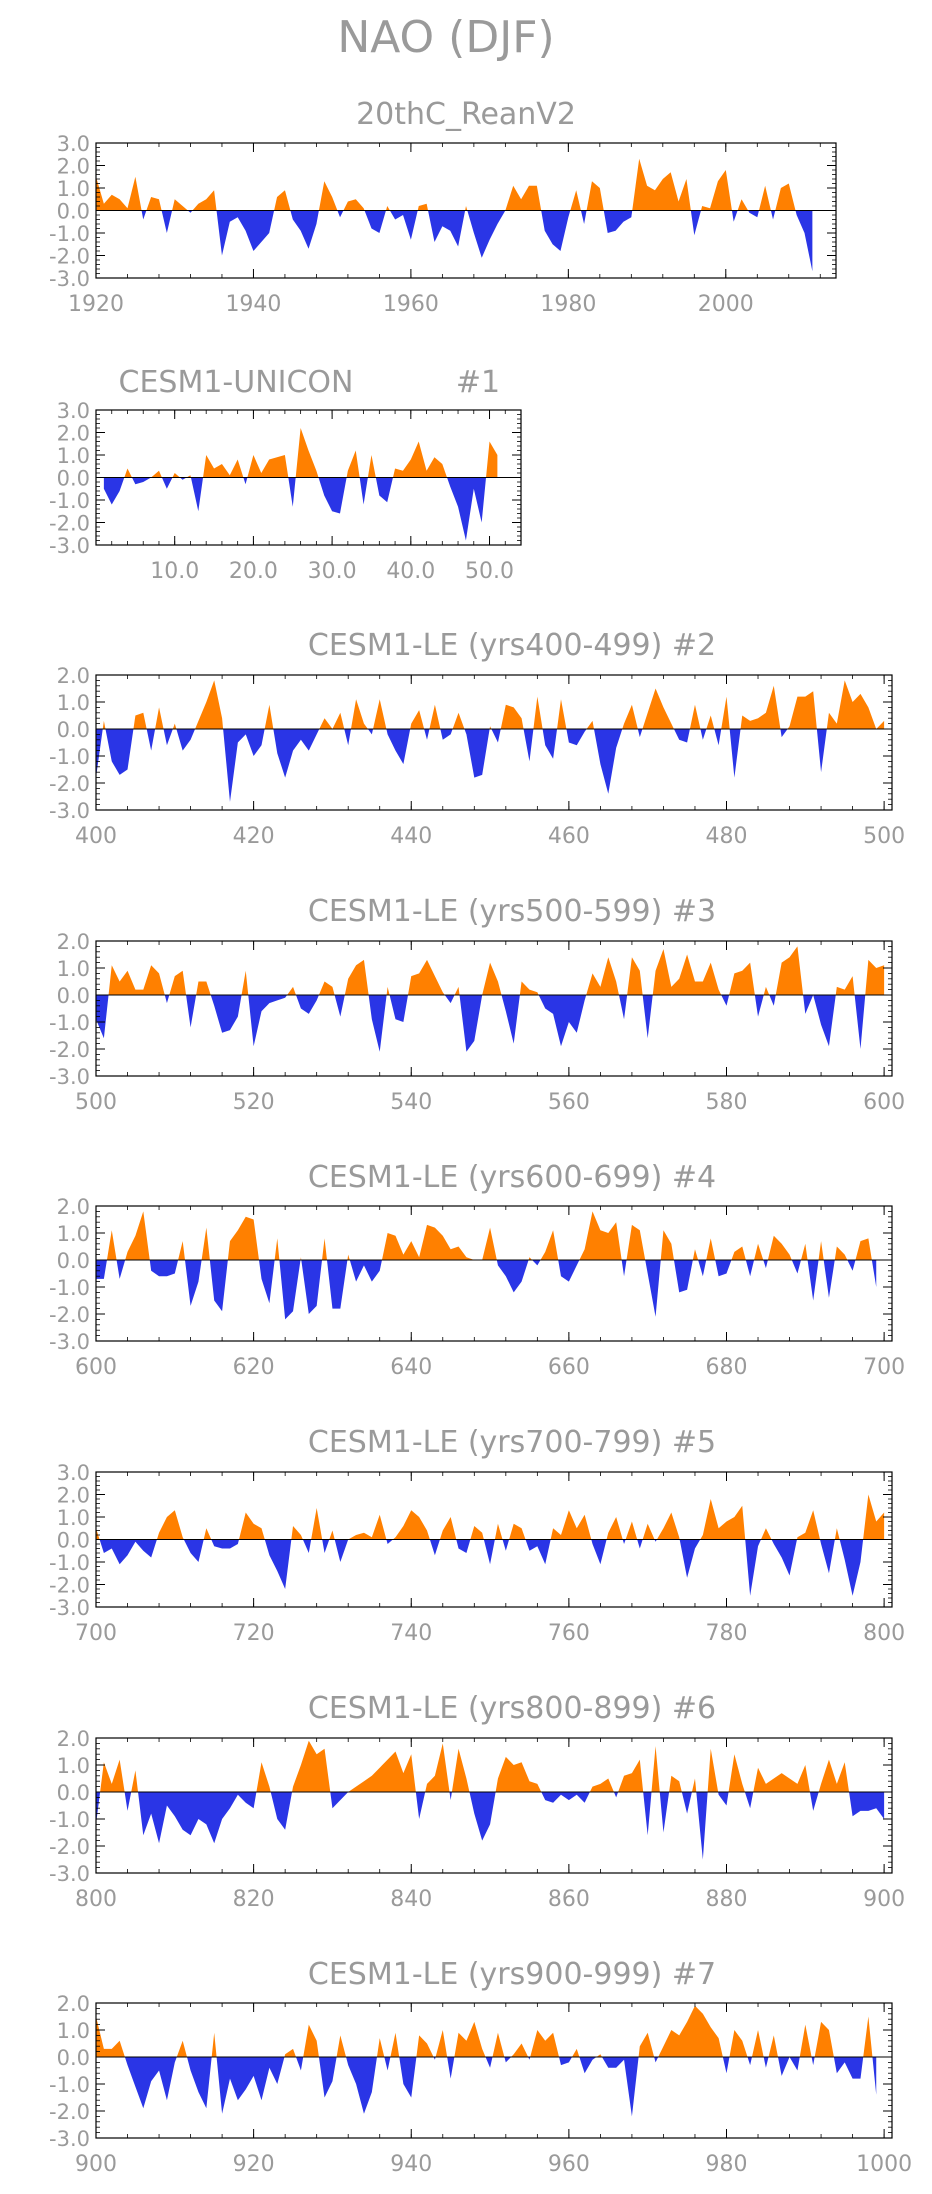 The height and width of the screenshot is (2194, 932). What do you see at coordinates (411, 1899) in the screenshot?
I see `x-tick-label: 840` at bounding box center [411, 1899].